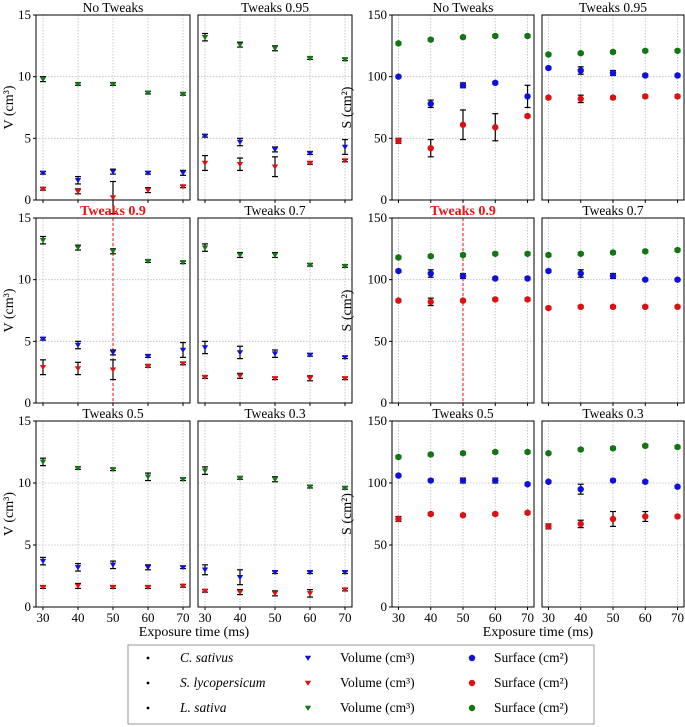  What do you see at coordinates (275, 515) in the screenshot?
I see `panel-volume-tweaks-0-3: 30 40 50 60 70 Tweaks 0.3` at bounding box center [275, 515].